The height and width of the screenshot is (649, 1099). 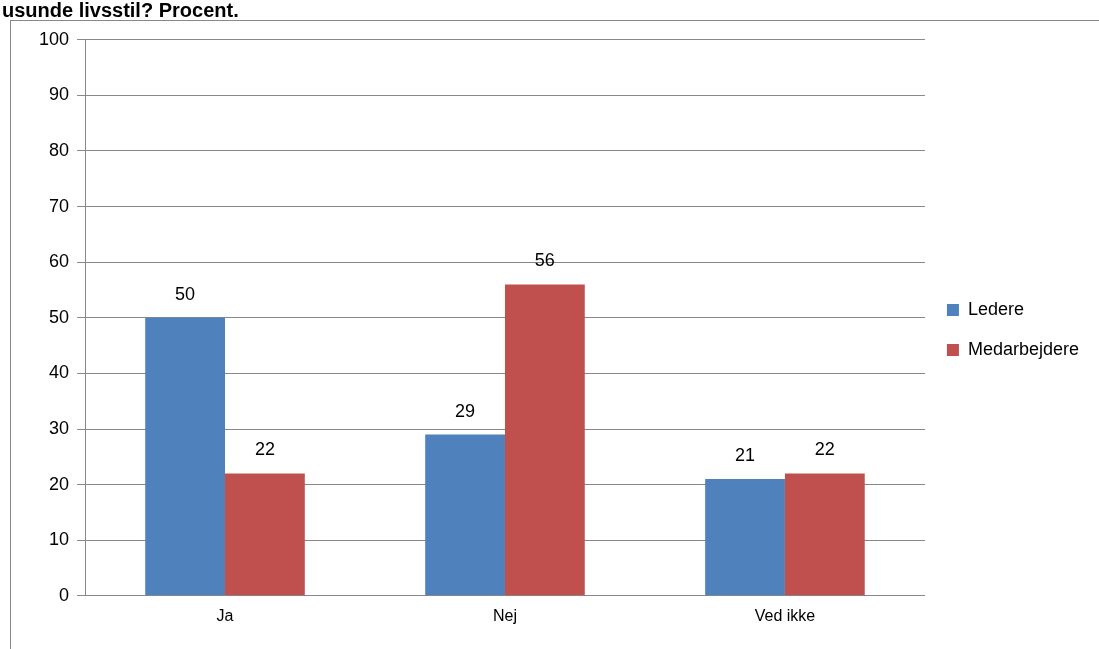 I want to click on x-tick-label: Ja, so click(x=225, y=615).